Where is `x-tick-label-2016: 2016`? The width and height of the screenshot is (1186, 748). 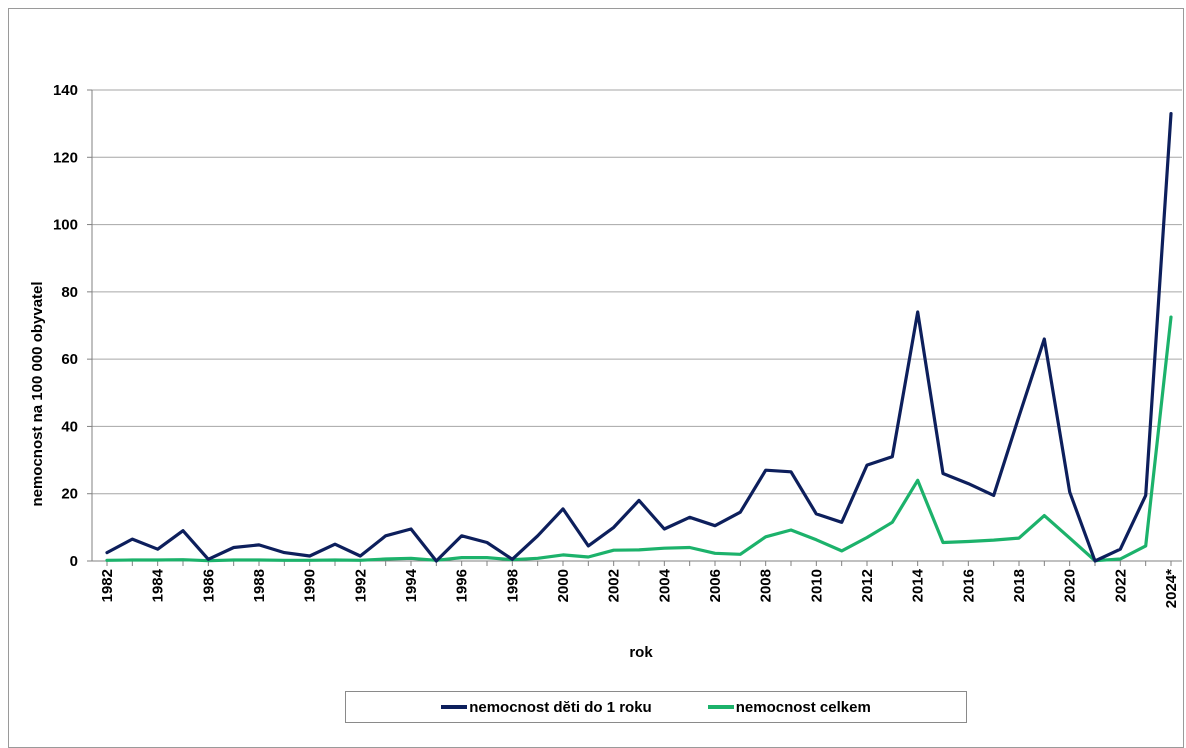 x-tick-label-2016: 2016 is located at coordinates (968, 585).